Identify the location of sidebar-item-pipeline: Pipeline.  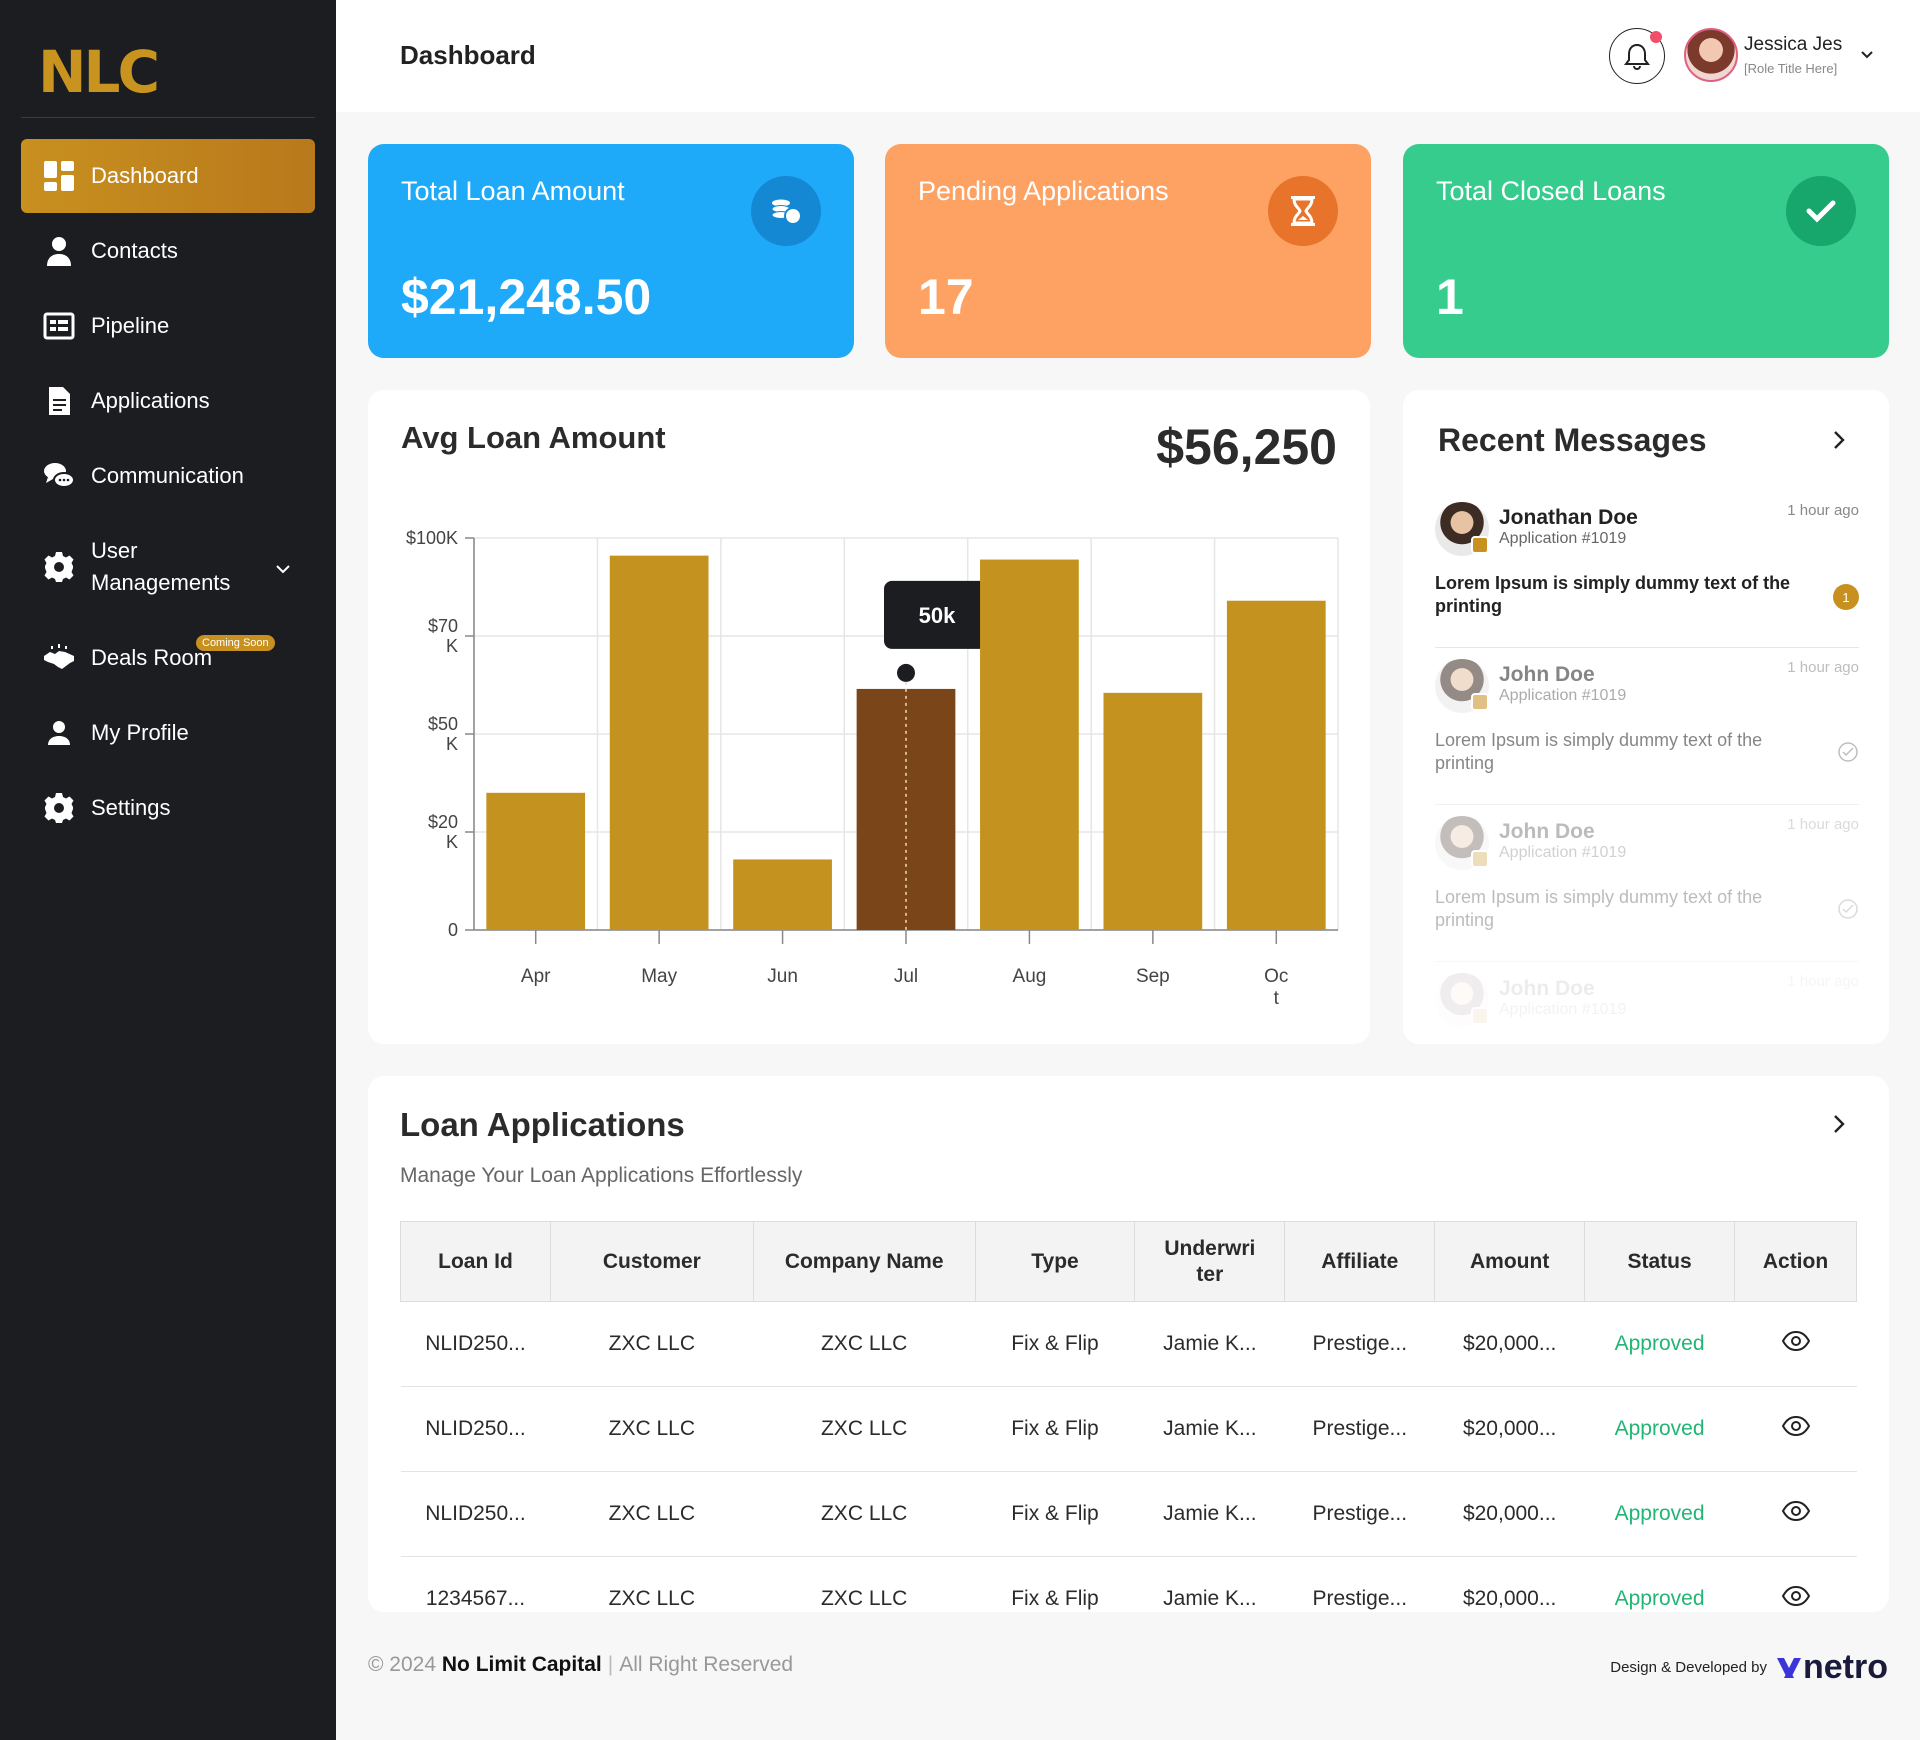
(168, 326).